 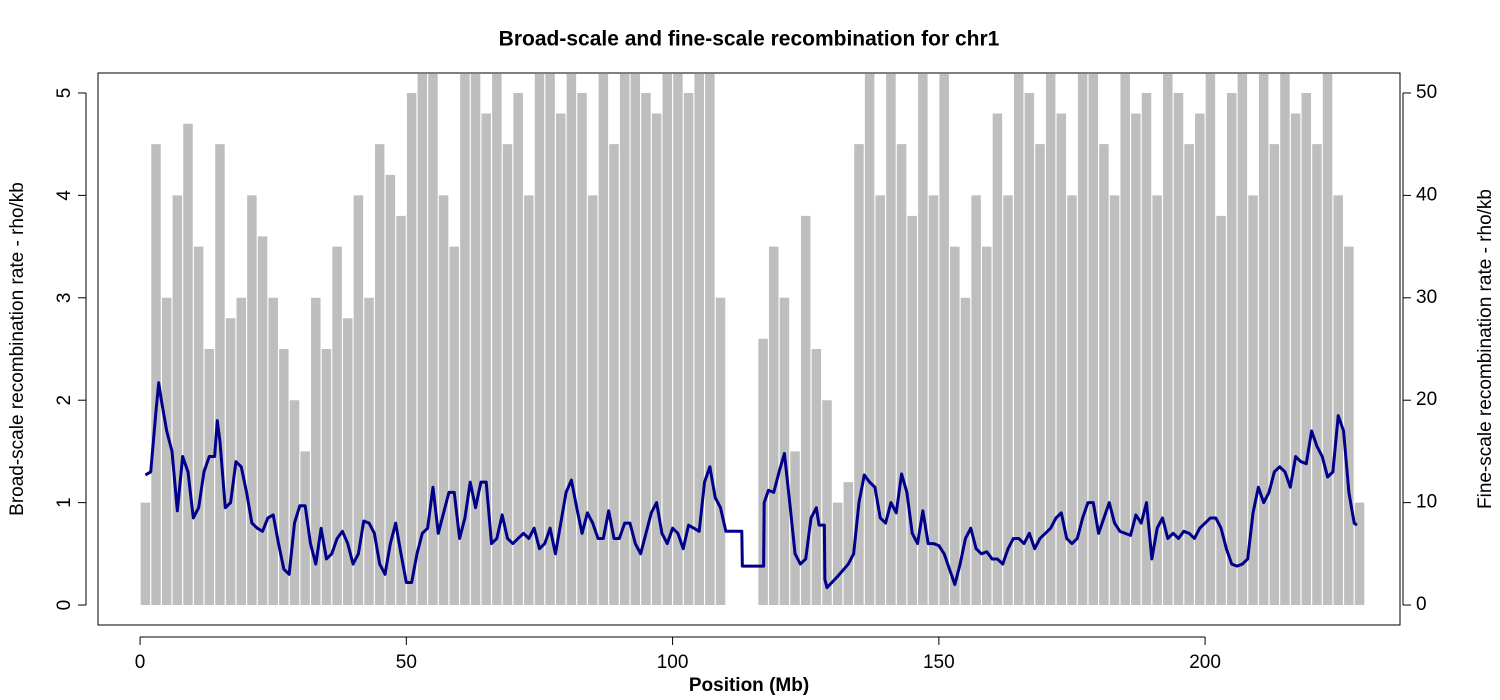 I want to click on x-tick-label: 50, so click(x=406, y=662).